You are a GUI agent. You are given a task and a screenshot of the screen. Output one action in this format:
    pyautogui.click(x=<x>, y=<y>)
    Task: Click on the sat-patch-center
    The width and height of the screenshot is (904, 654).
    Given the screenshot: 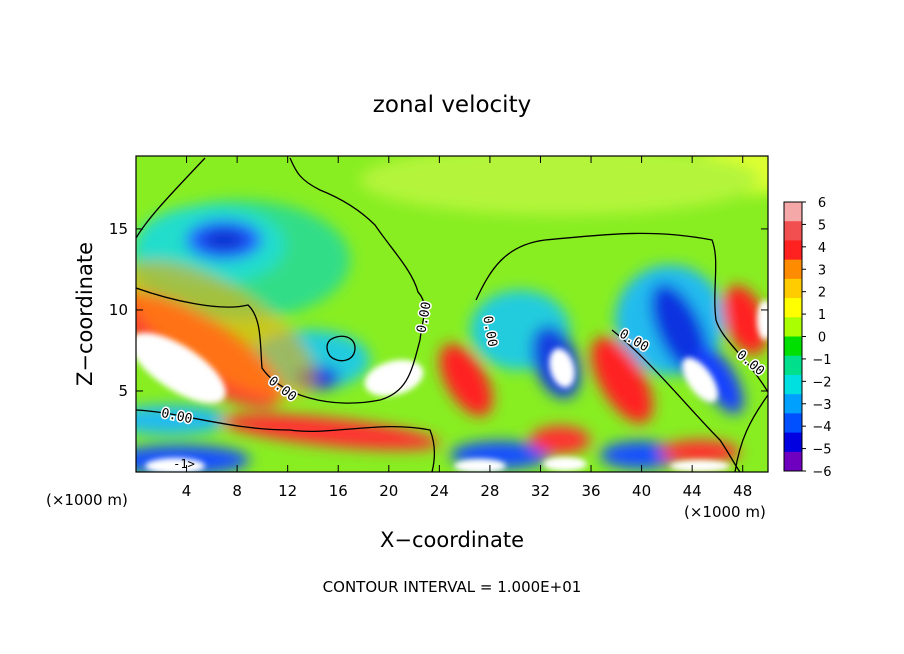 What is the action you would take?
    pyautogui.click(x=394, y=378)
    